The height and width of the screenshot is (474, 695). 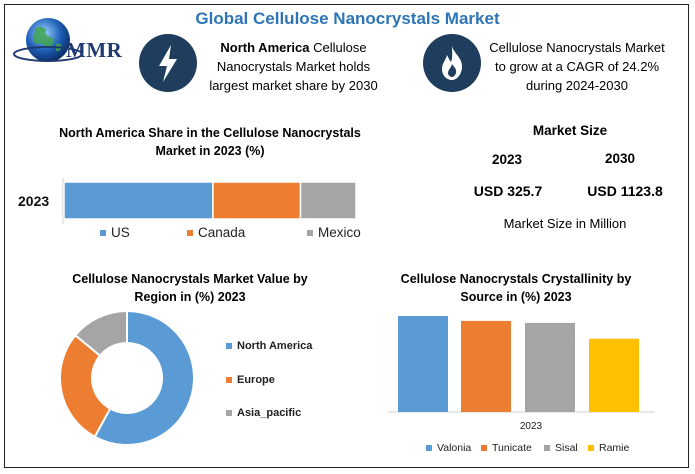 I want to click on legend-canada: Canada, so click(x=216, y=232).